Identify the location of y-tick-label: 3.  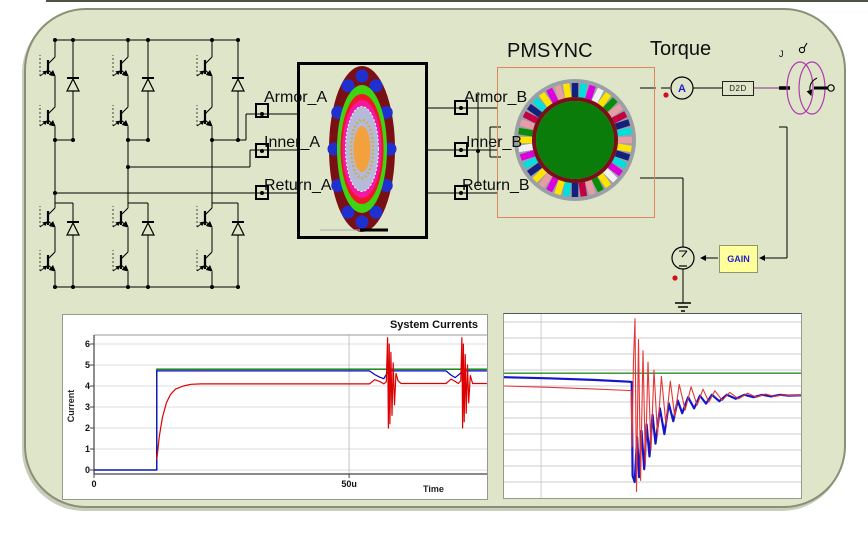
(87, 407).